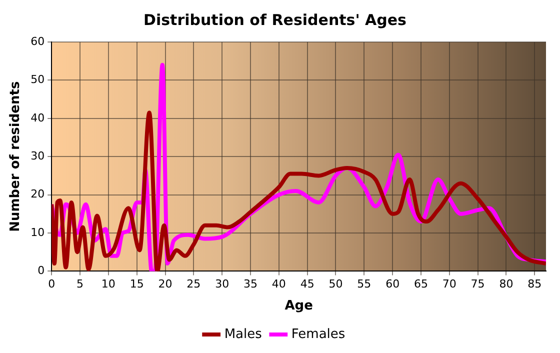 This screenshot has width=560, height=353. Describe the element at coordinates (165, 284) in the screenshot. I see `x-tick-label: 20` at that location.